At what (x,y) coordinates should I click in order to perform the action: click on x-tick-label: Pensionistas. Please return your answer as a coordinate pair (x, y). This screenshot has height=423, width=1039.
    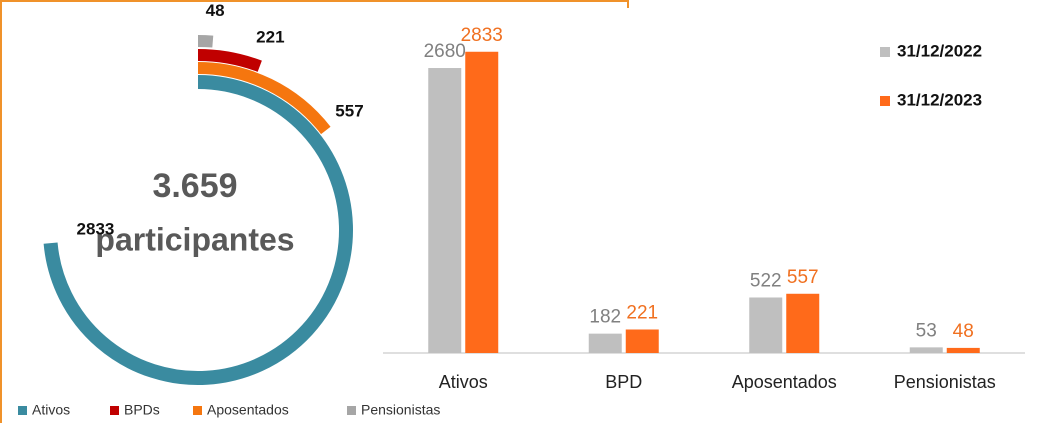
    Looking at the image, I should click on (945, 382).